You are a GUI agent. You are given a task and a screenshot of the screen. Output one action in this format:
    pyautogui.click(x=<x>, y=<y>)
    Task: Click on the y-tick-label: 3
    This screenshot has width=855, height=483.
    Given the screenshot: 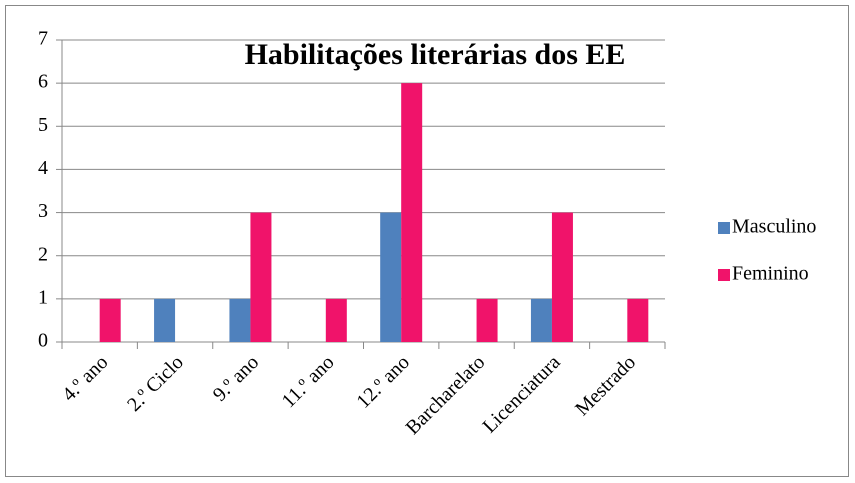 What is the action you would take?
    pyautogui.click(x=43, y=211)
    